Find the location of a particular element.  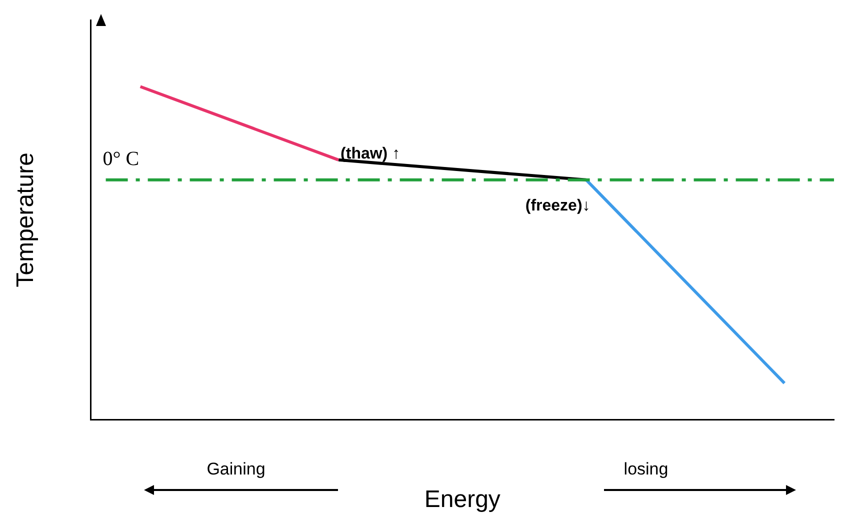

x-axis-title: Energy is located at coordinates (462, 500).